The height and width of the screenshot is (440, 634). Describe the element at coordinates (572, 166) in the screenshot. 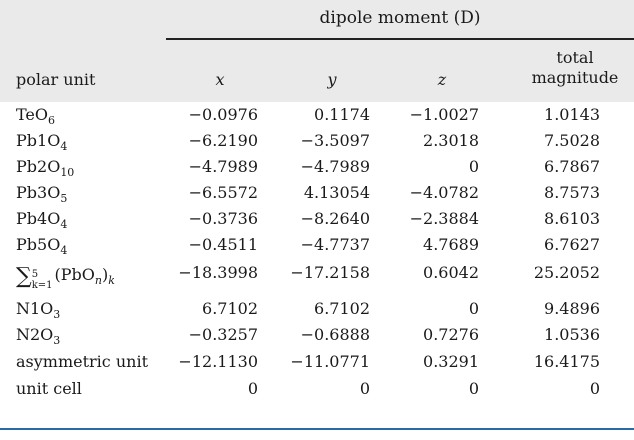

I see `row-total-magnitude: 6.7867` at that location.